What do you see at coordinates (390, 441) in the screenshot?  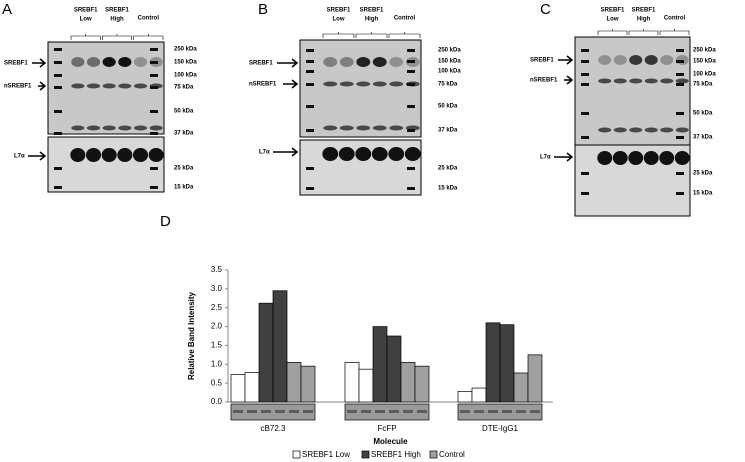 I see `x-axis-label: Molecule` at bounding box center [390, 441].